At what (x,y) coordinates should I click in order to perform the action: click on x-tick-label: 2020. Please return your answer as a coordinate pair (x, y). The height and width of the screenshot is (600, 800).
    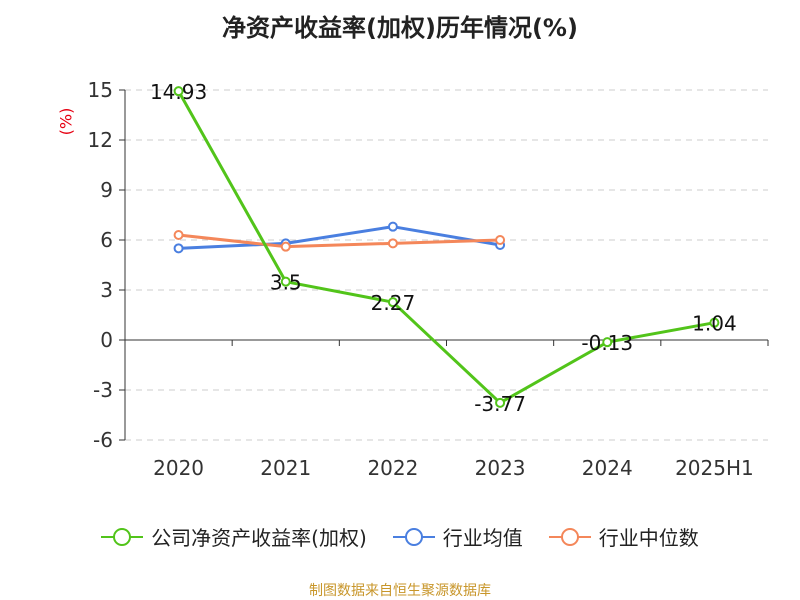
    Looking at the image, I should click on (178, 468).